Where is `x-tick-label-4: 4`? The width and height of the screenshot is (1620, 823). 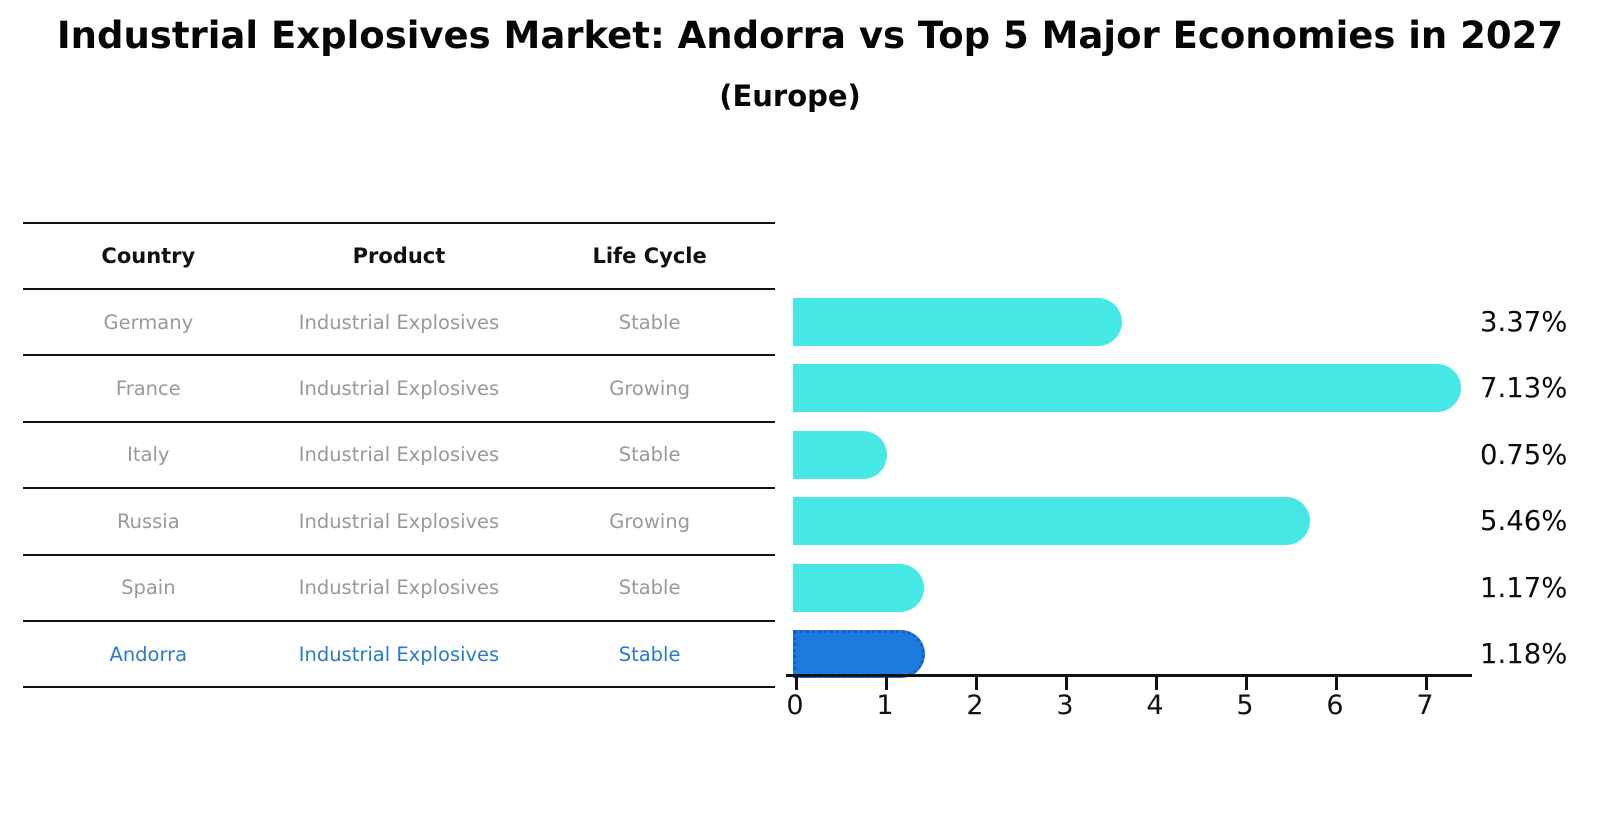
x-tick-label-4: 4 is located at coordinates (1155, 705).